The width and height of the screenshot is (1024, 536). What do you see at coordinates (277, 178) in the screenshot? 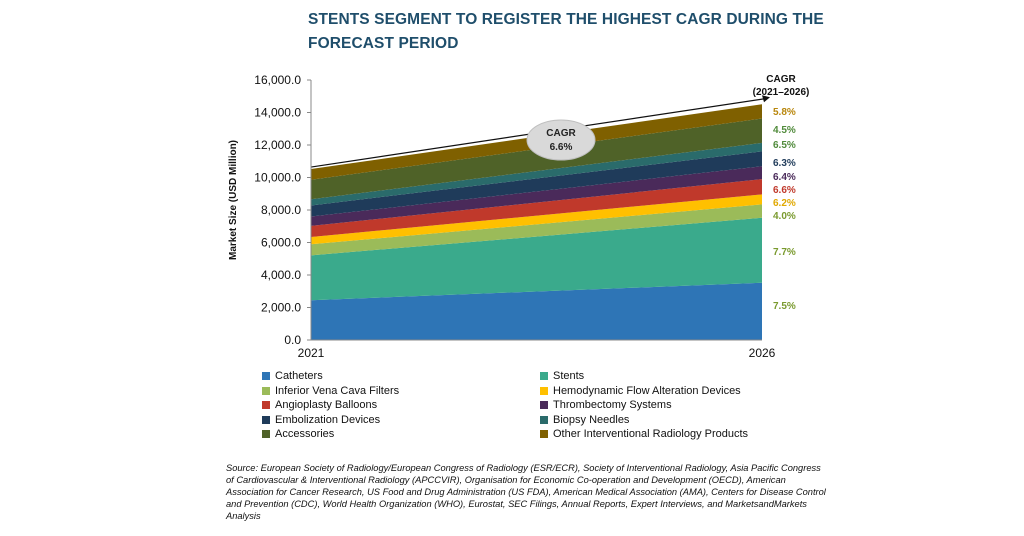
I see `y-tick-label: 10,000.0` at bounding box center [277, 178].